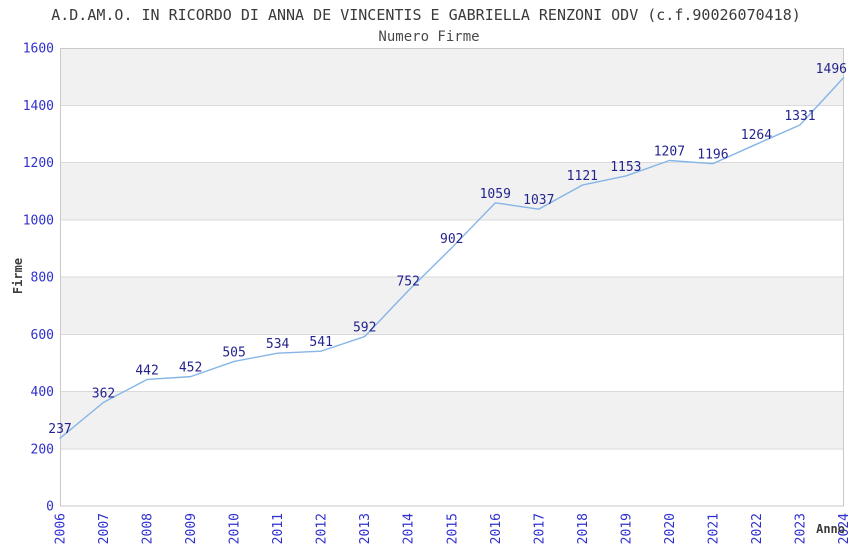 This screenshot has height=550, width=850. I want to click on data-label: 1153, so click(625, 167).